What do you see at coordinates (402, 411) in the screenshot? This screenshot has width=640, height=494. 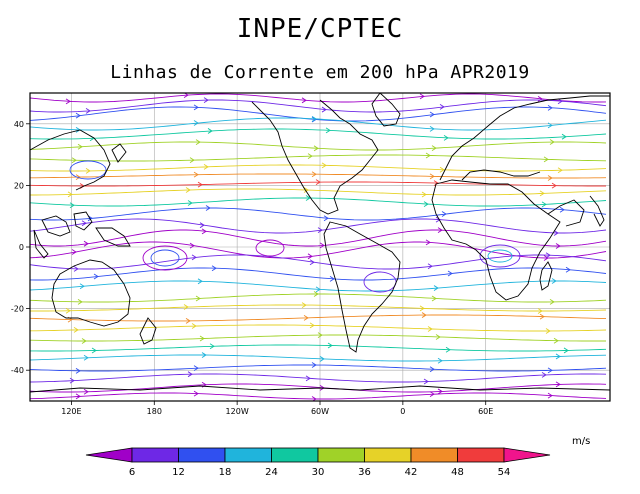 I see `x-tick-label: 0` at bounding box center [402, 411].